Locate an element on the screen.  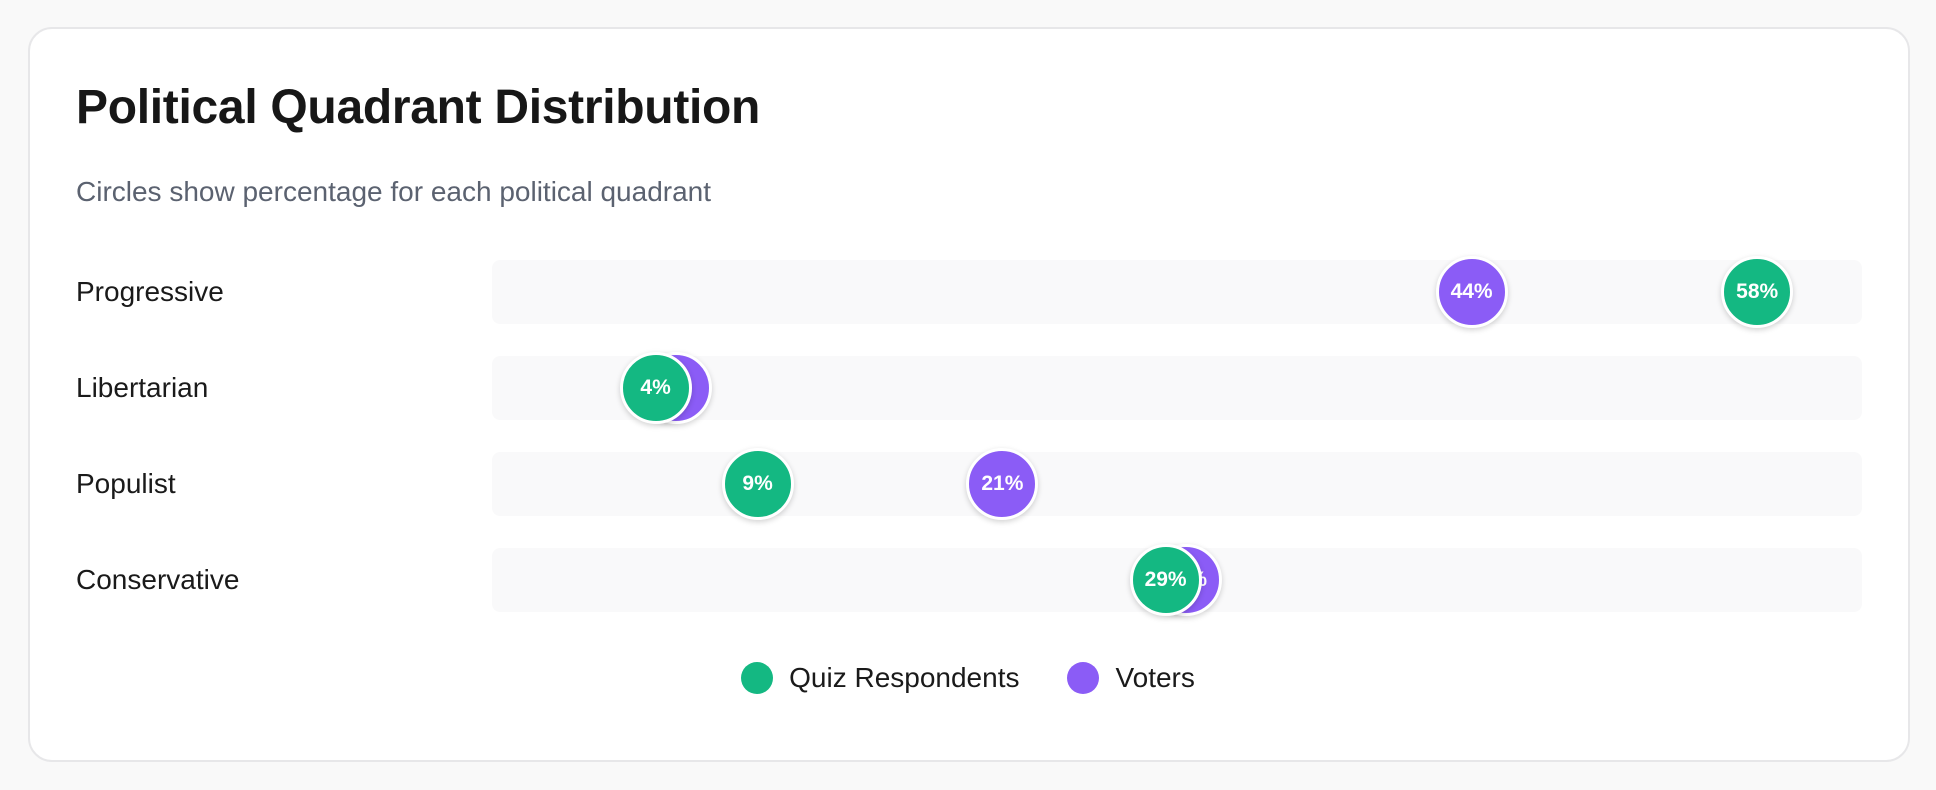
legend-item-voters: Voters is located at coordinates (1131, 678).